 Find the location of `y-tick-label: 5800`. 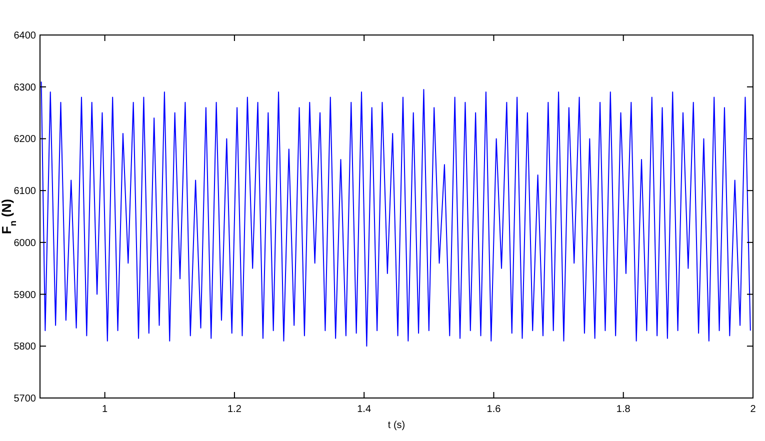

y-tick-label: 5800 is located at coordinates (25, 347).